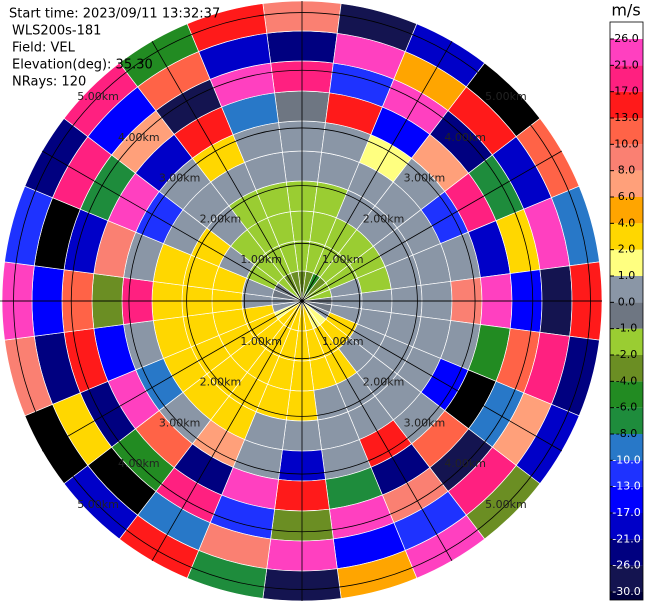 This screenshot has width=647, height=607. What do you see at coordinates (627, 275) in the screenshot?
I see `colorbar-tick-label: 1.0` at bounding box center [627, 275].